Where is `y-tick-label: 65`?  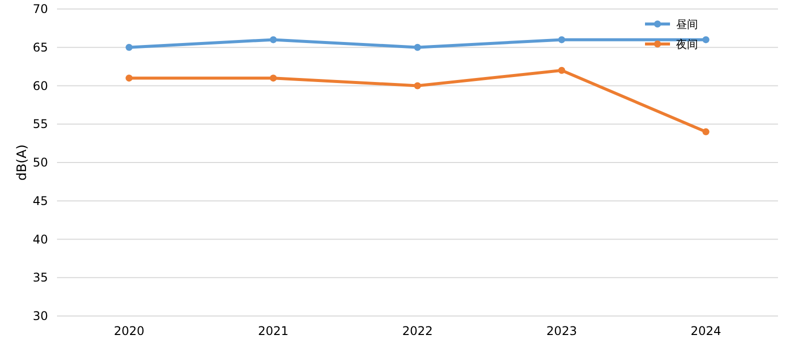 y-tick-label: 65 is located at coordinates (40, 47).